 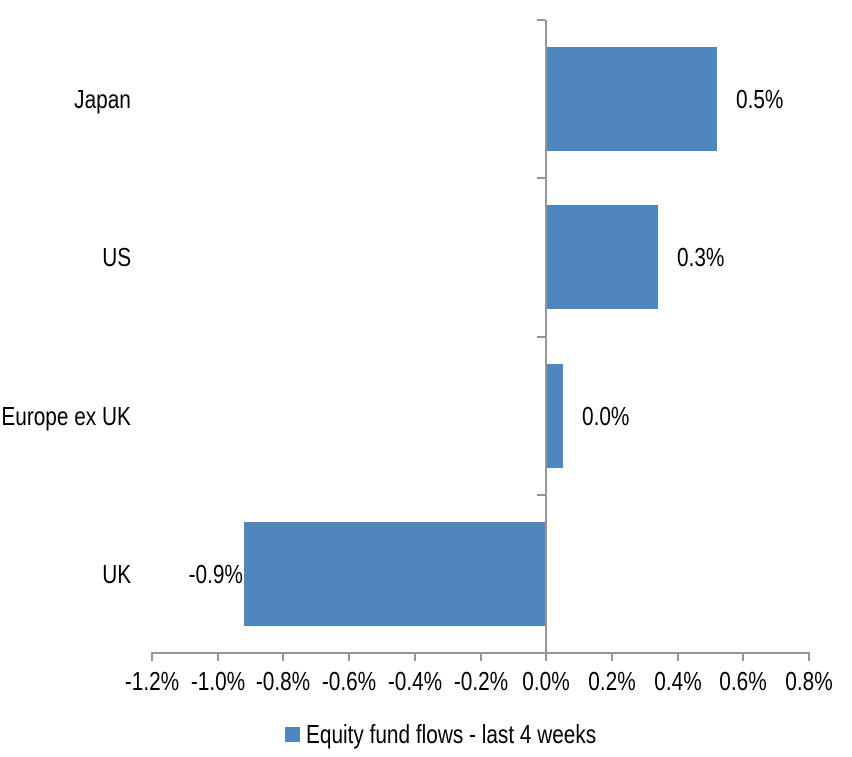 What do you see at coordinates (546, 681) in the screenshot?
I see `x-axis-tick-label: 0.0%` at bounding box center [546, 681].